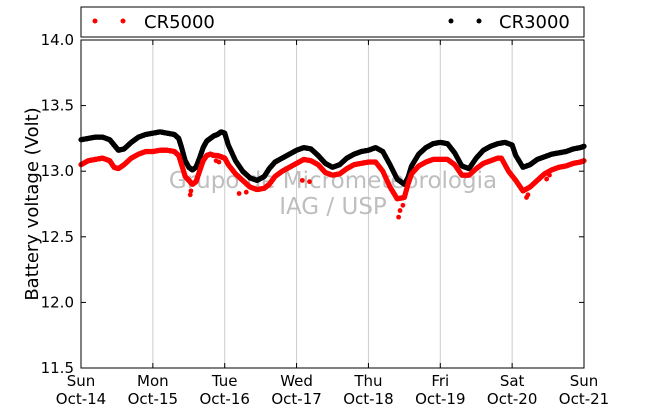  What do you see at coordinates (57, 106) in the screenshot?
I see `y-tick-label: 13.5` at bounding box center [57, 106].